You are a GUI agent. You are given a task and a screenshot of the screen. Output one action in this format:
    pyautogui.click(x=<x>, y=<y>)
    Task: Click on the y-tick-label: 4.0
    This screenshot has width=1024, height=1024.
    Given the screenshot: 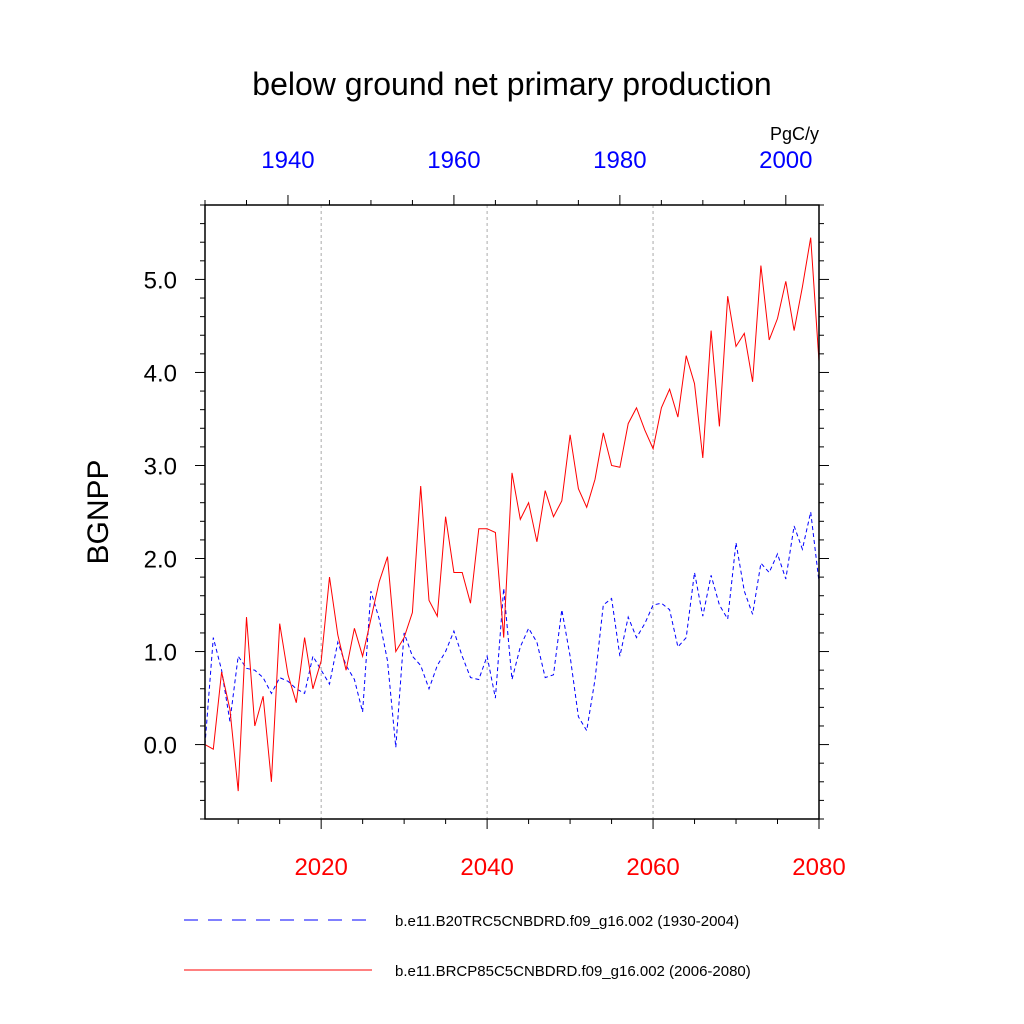 What is the action you would take?
    pyautogui.click(x=160, y=373)
    